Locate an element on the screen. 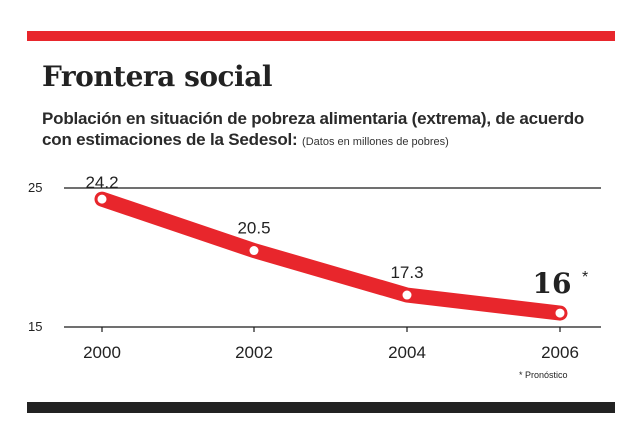  data-label: 20.5 is located at coordinates (253, 228).